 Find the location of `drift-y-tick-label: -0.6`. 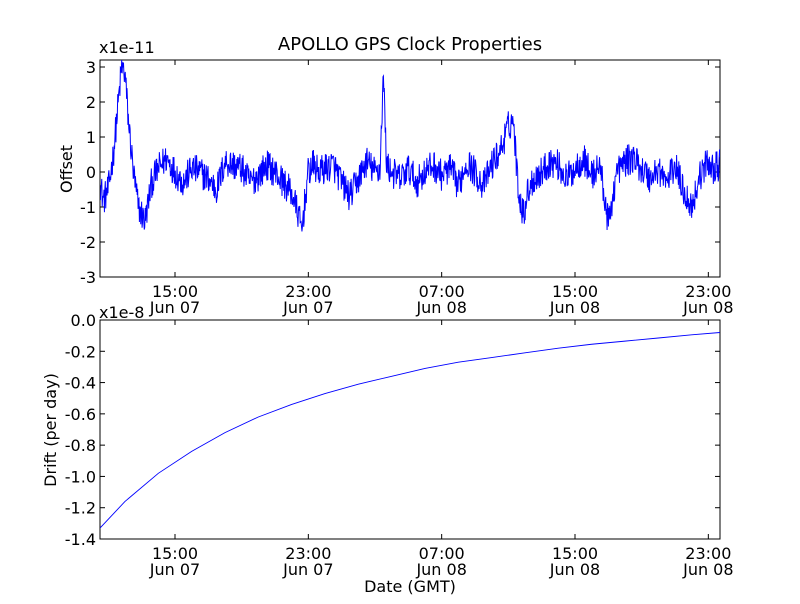

drift-y-tick-label: -0.6 is located at coordinates (80, 414).